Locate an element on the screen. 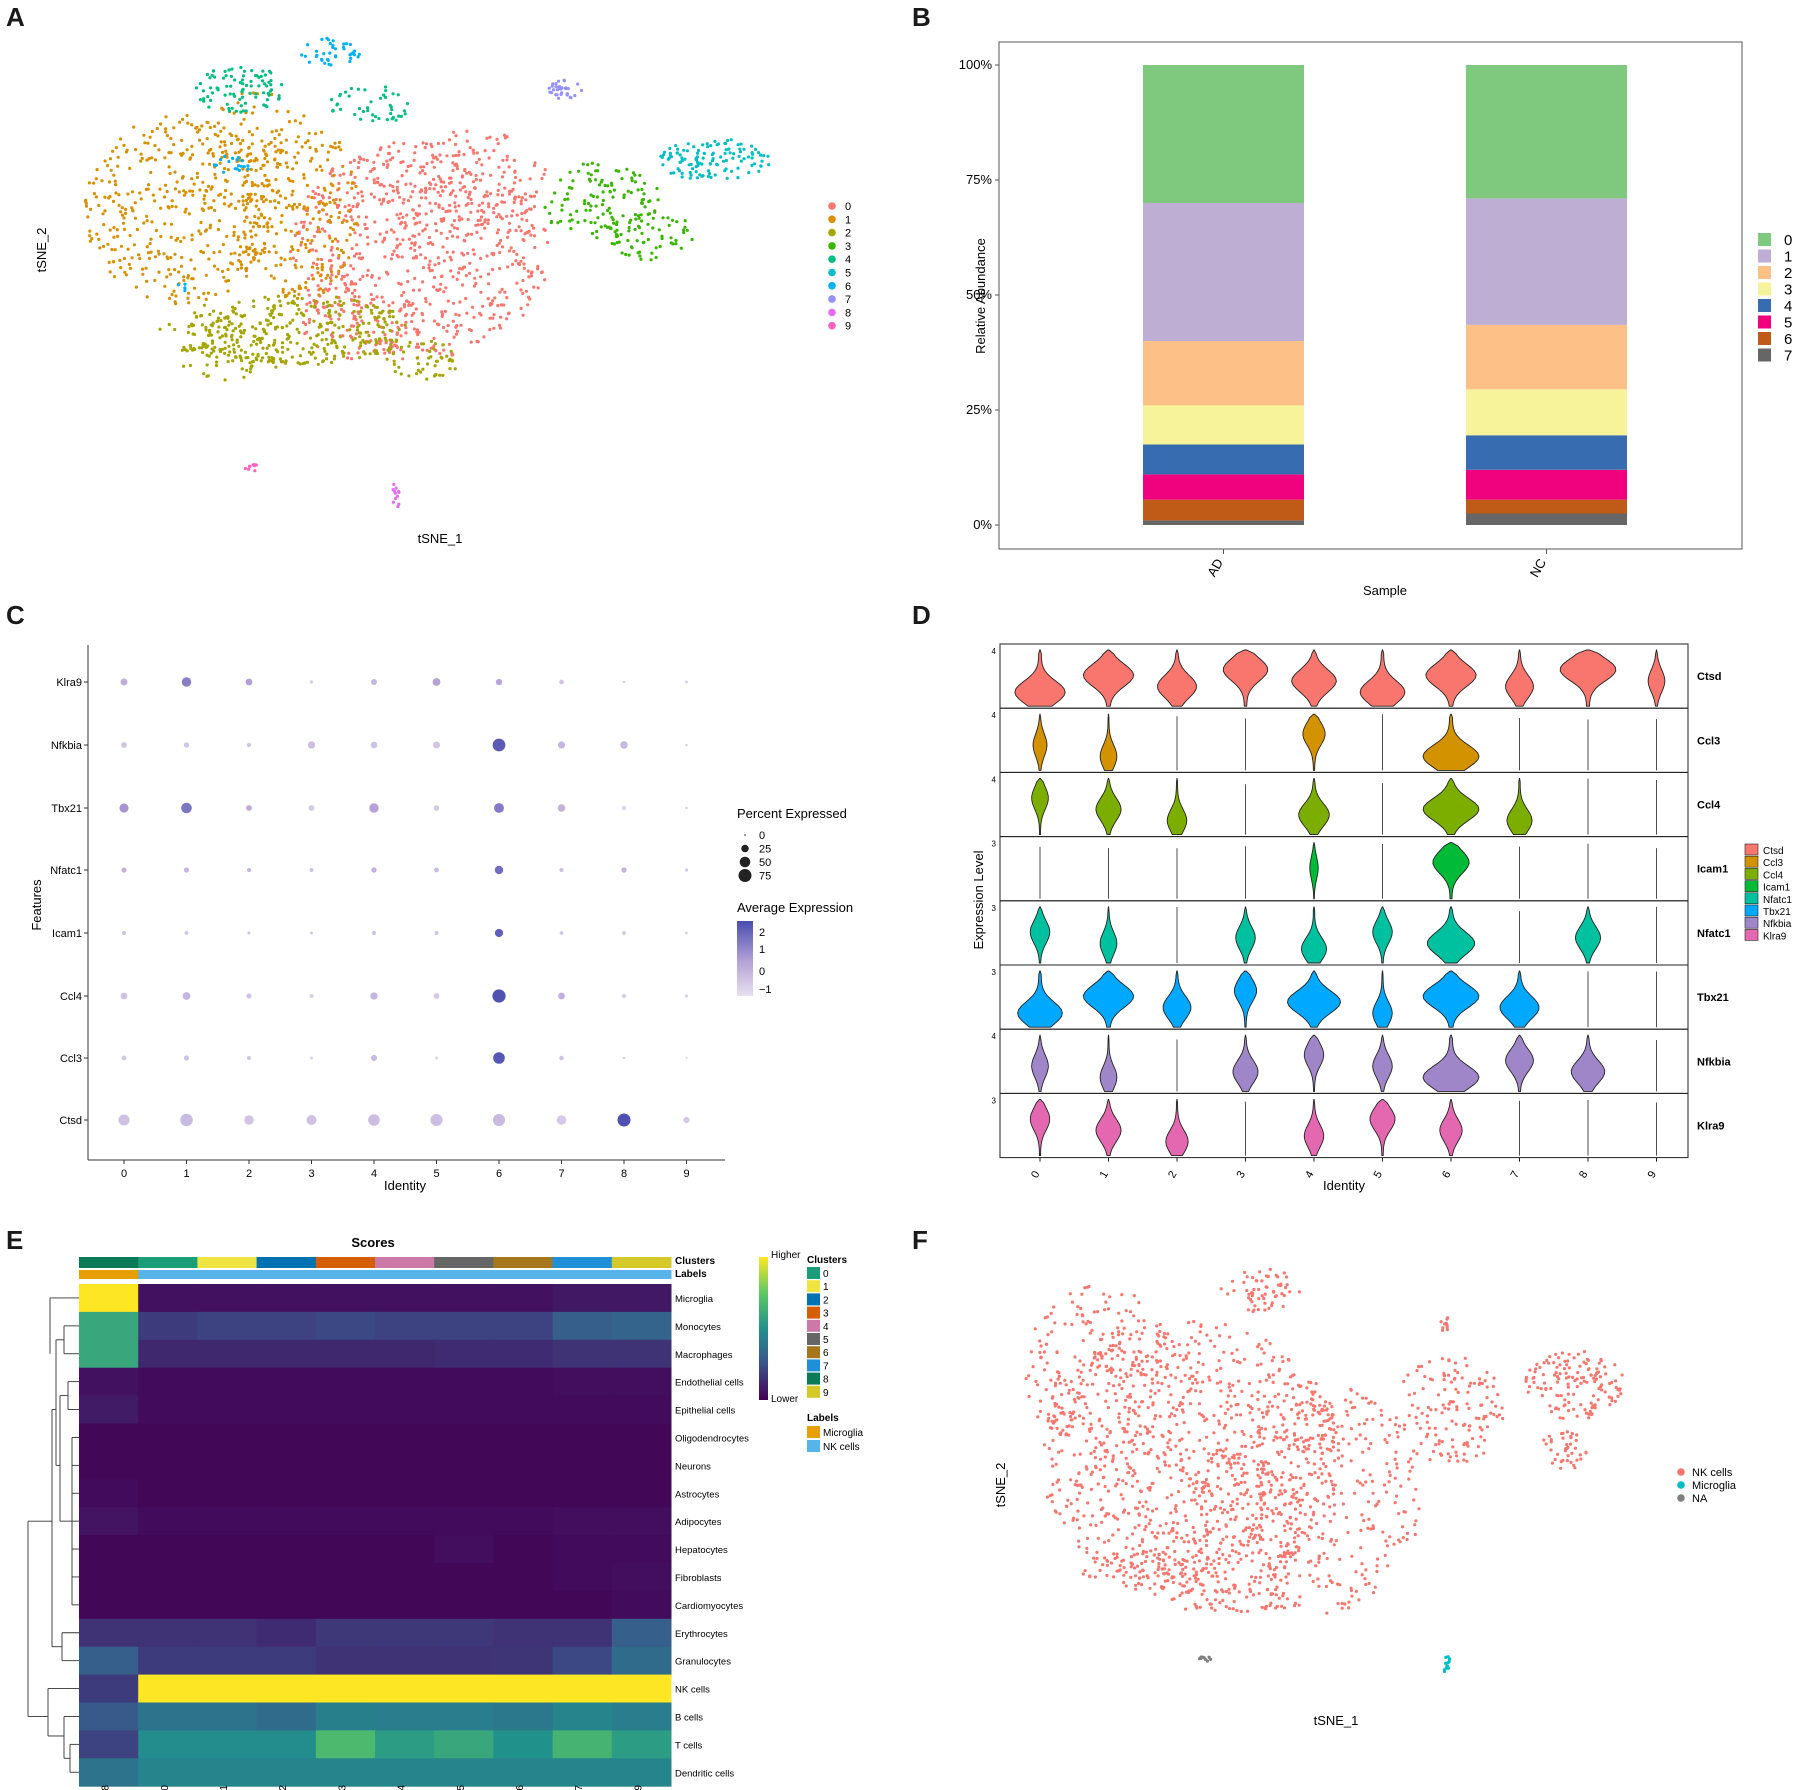 The height and width of the screenshot is (1790, 1799). cluster-label-1: 1 is located at coordinates (826, 1287).